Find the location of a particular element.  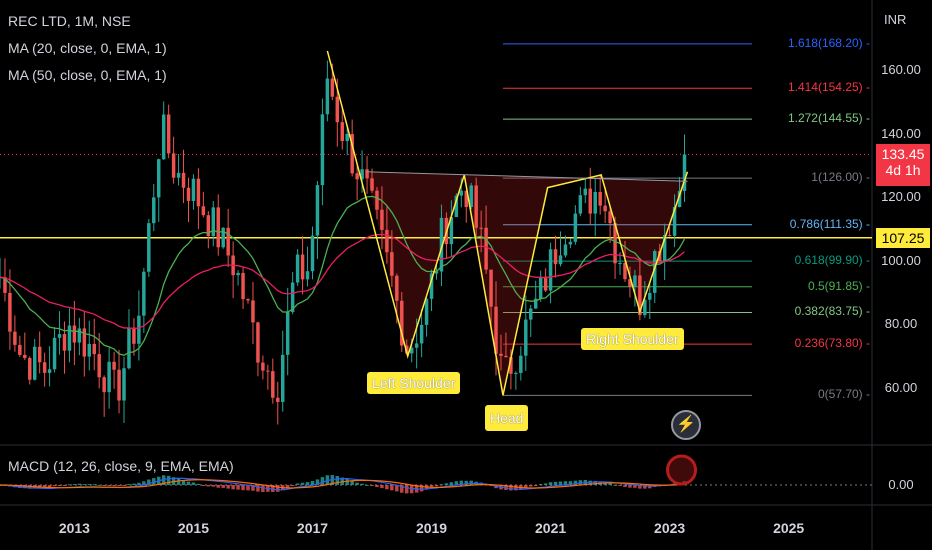

level-price-badge: 107.25 is located at coordinates (903, 238).